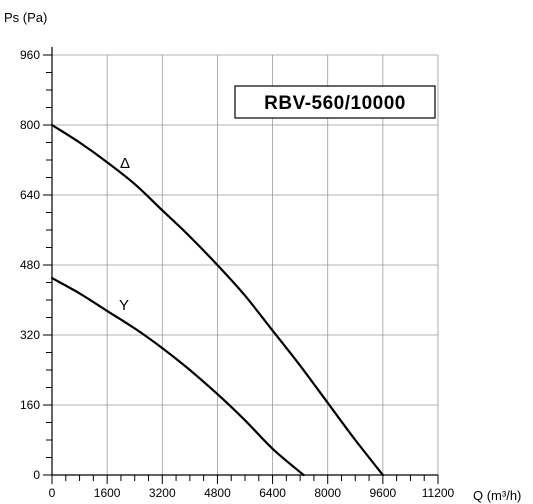 The image size is (533, 504). Describe the element at coordinates (438, 493) in the screenshot. I see `x-tick-label: 11200` at that location.